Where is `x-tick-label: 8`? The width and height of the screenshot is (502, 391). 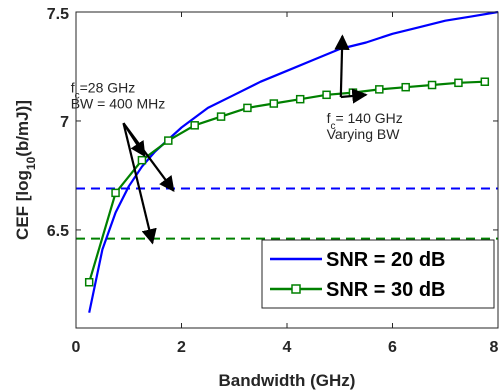 x-tick-label: 8 is located at coordinates (494, 347).